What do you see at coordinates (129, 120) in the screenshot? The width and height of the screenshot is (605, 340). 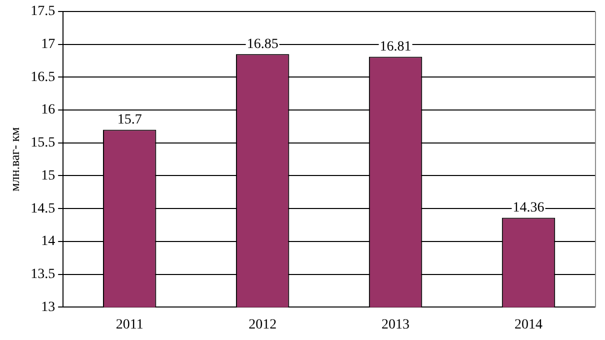 I see `data-label: 15.7` at bounding box center [129, 120].